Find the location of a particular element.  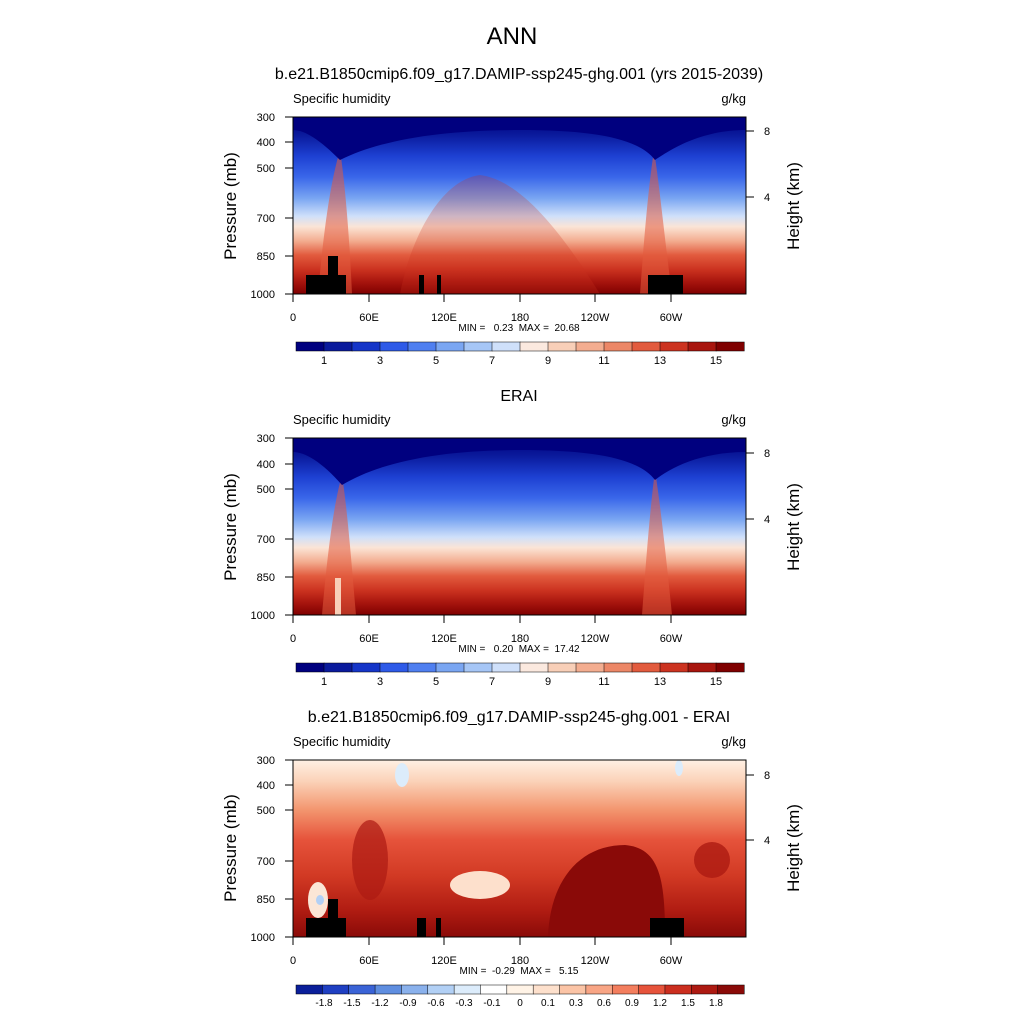

x-tick: 0 is located at coordinates (293, 961).